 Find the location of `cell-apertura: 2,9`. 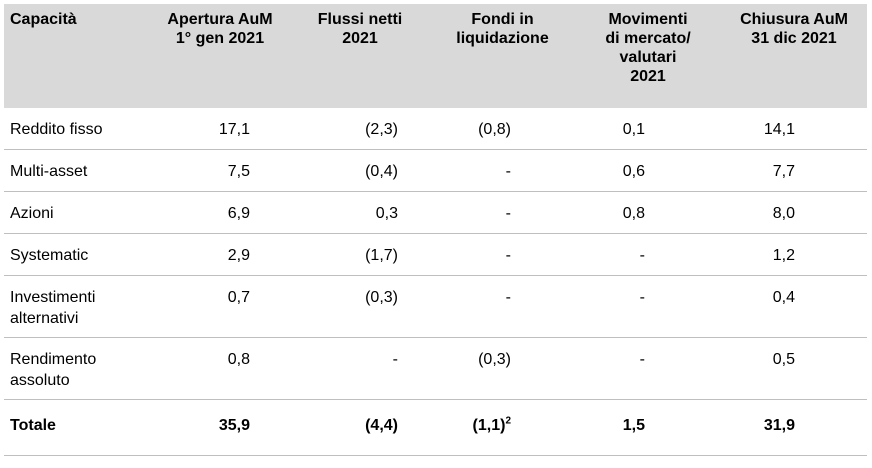

cell-apertura: 2,9 is located at coordinates (220, 254).